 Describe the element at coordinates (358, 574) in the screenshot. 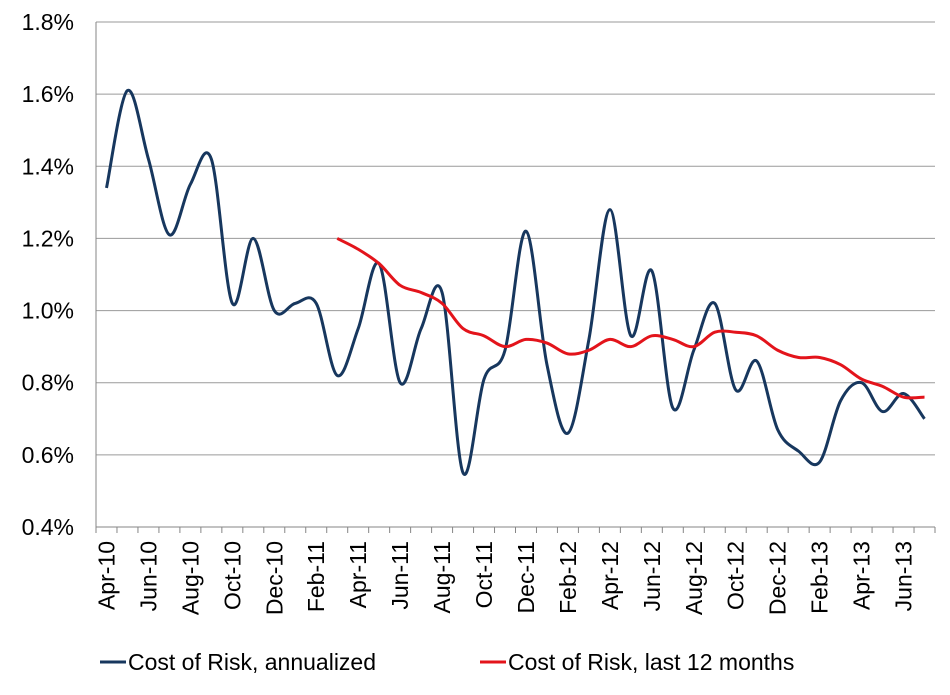

I see `x-tick-label: Apr-11` at that location.